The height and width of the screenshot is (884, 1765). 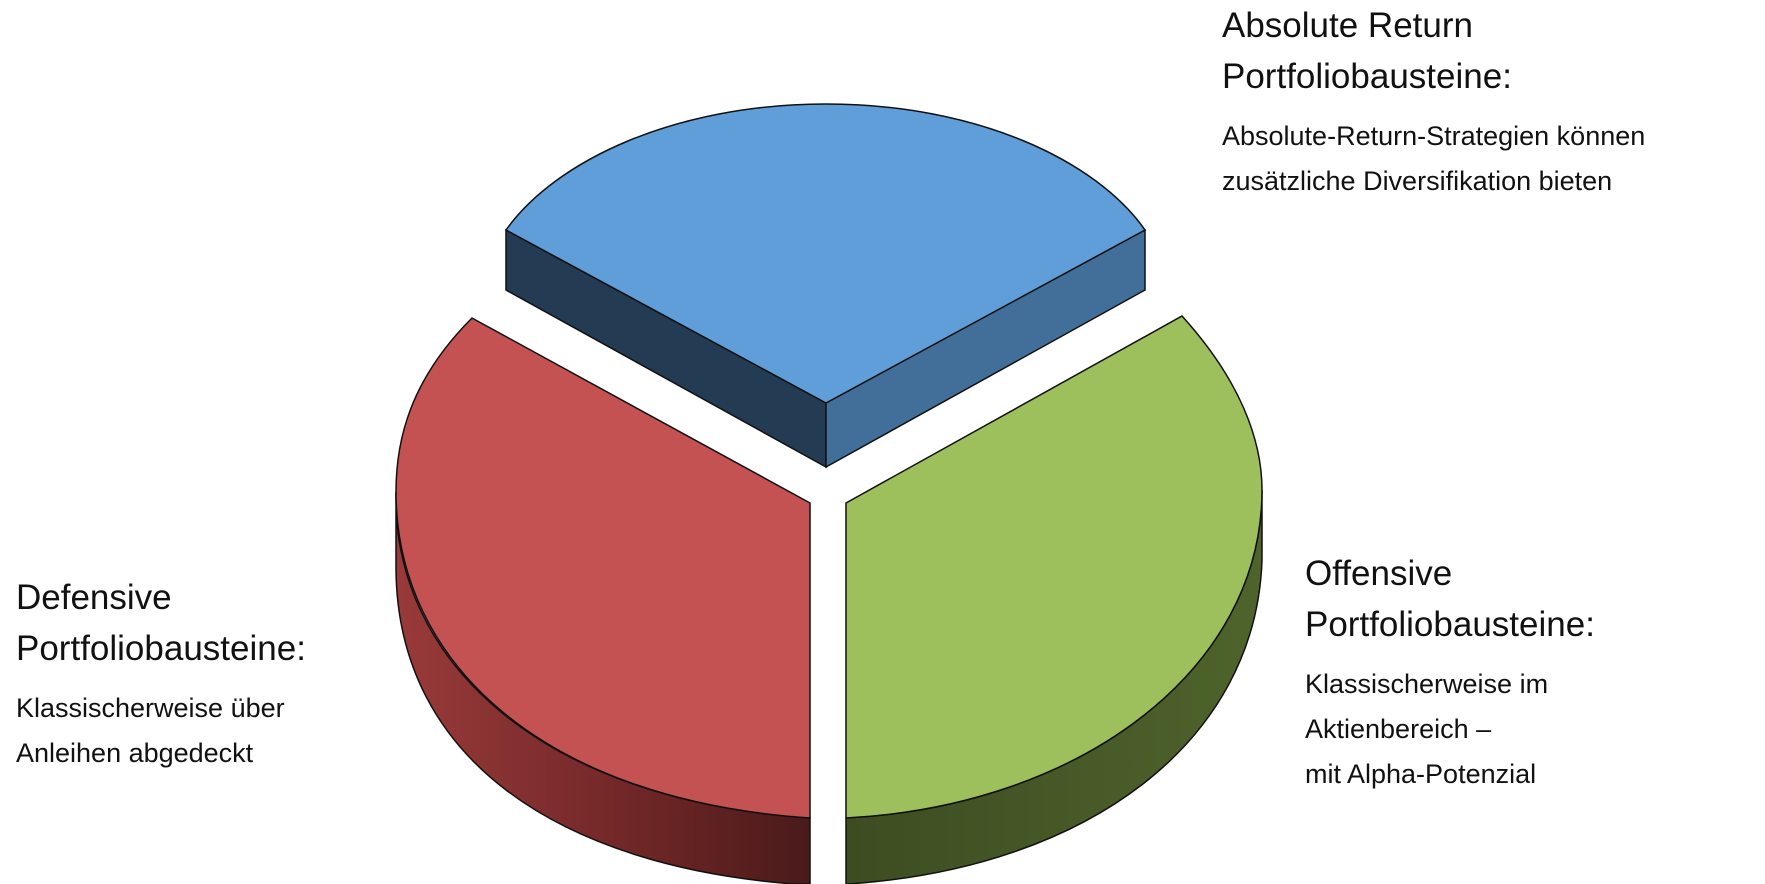 I want to click on pie-slice-absolute-top, so click(x=825, y=253).